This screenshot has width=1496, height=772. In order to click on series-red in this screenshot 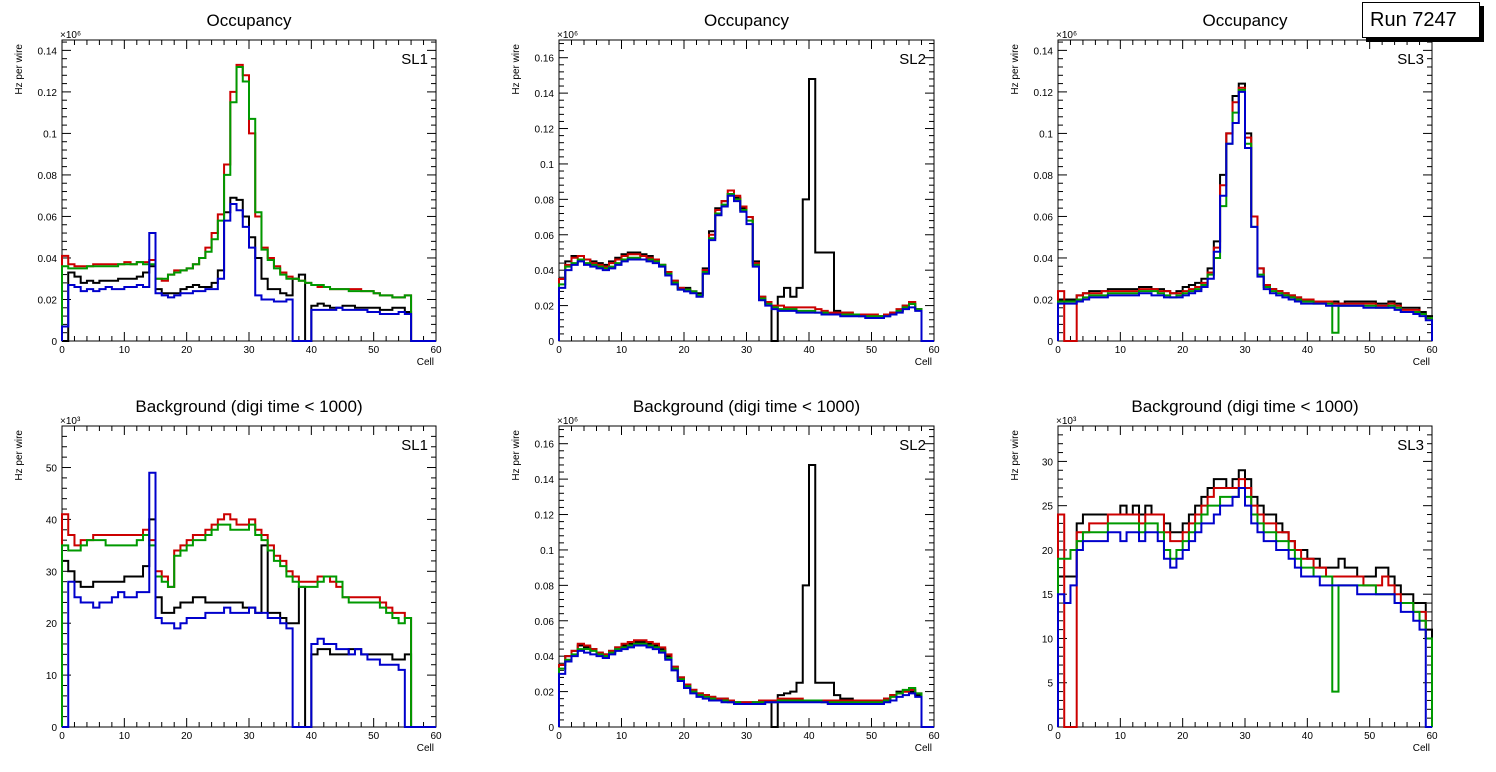, I will do `click(1245, 603)`.